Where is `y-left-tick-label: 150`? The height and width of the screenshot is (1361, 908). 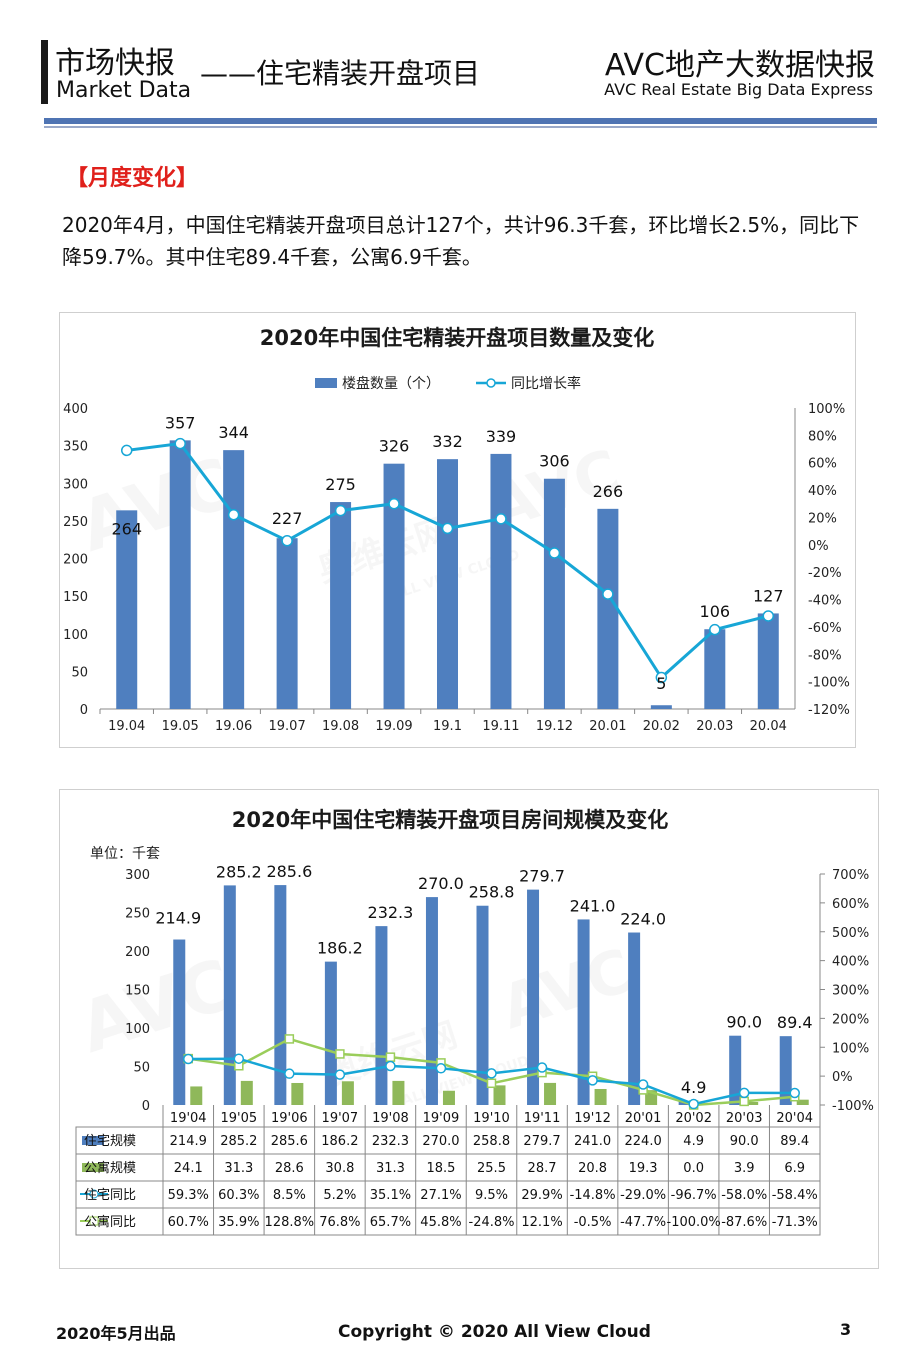 y-left-tick-label: 150 is located at coordinates (137, 991).